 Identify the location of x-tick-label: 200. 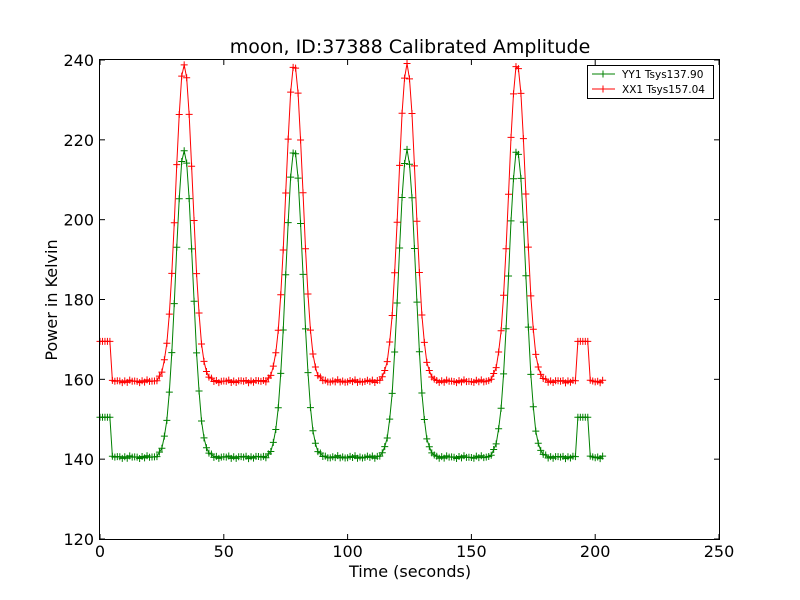
(595, 551).